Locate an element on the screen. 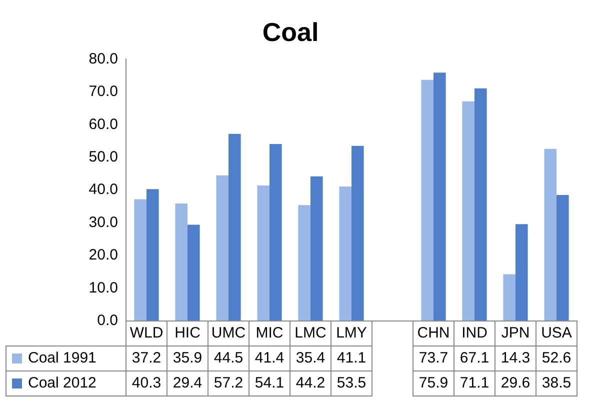 Image resolution: width=591 pixels, height=401 pixels. y-tick-label: 10.0 is located at coordinates (103, 287).